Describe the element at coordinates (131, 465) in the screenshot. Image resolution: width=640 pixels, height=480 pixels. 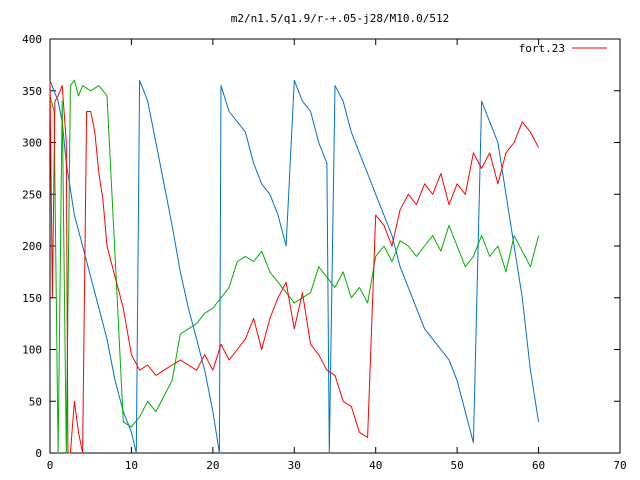
I see `x-tick-label: 10` at that location.